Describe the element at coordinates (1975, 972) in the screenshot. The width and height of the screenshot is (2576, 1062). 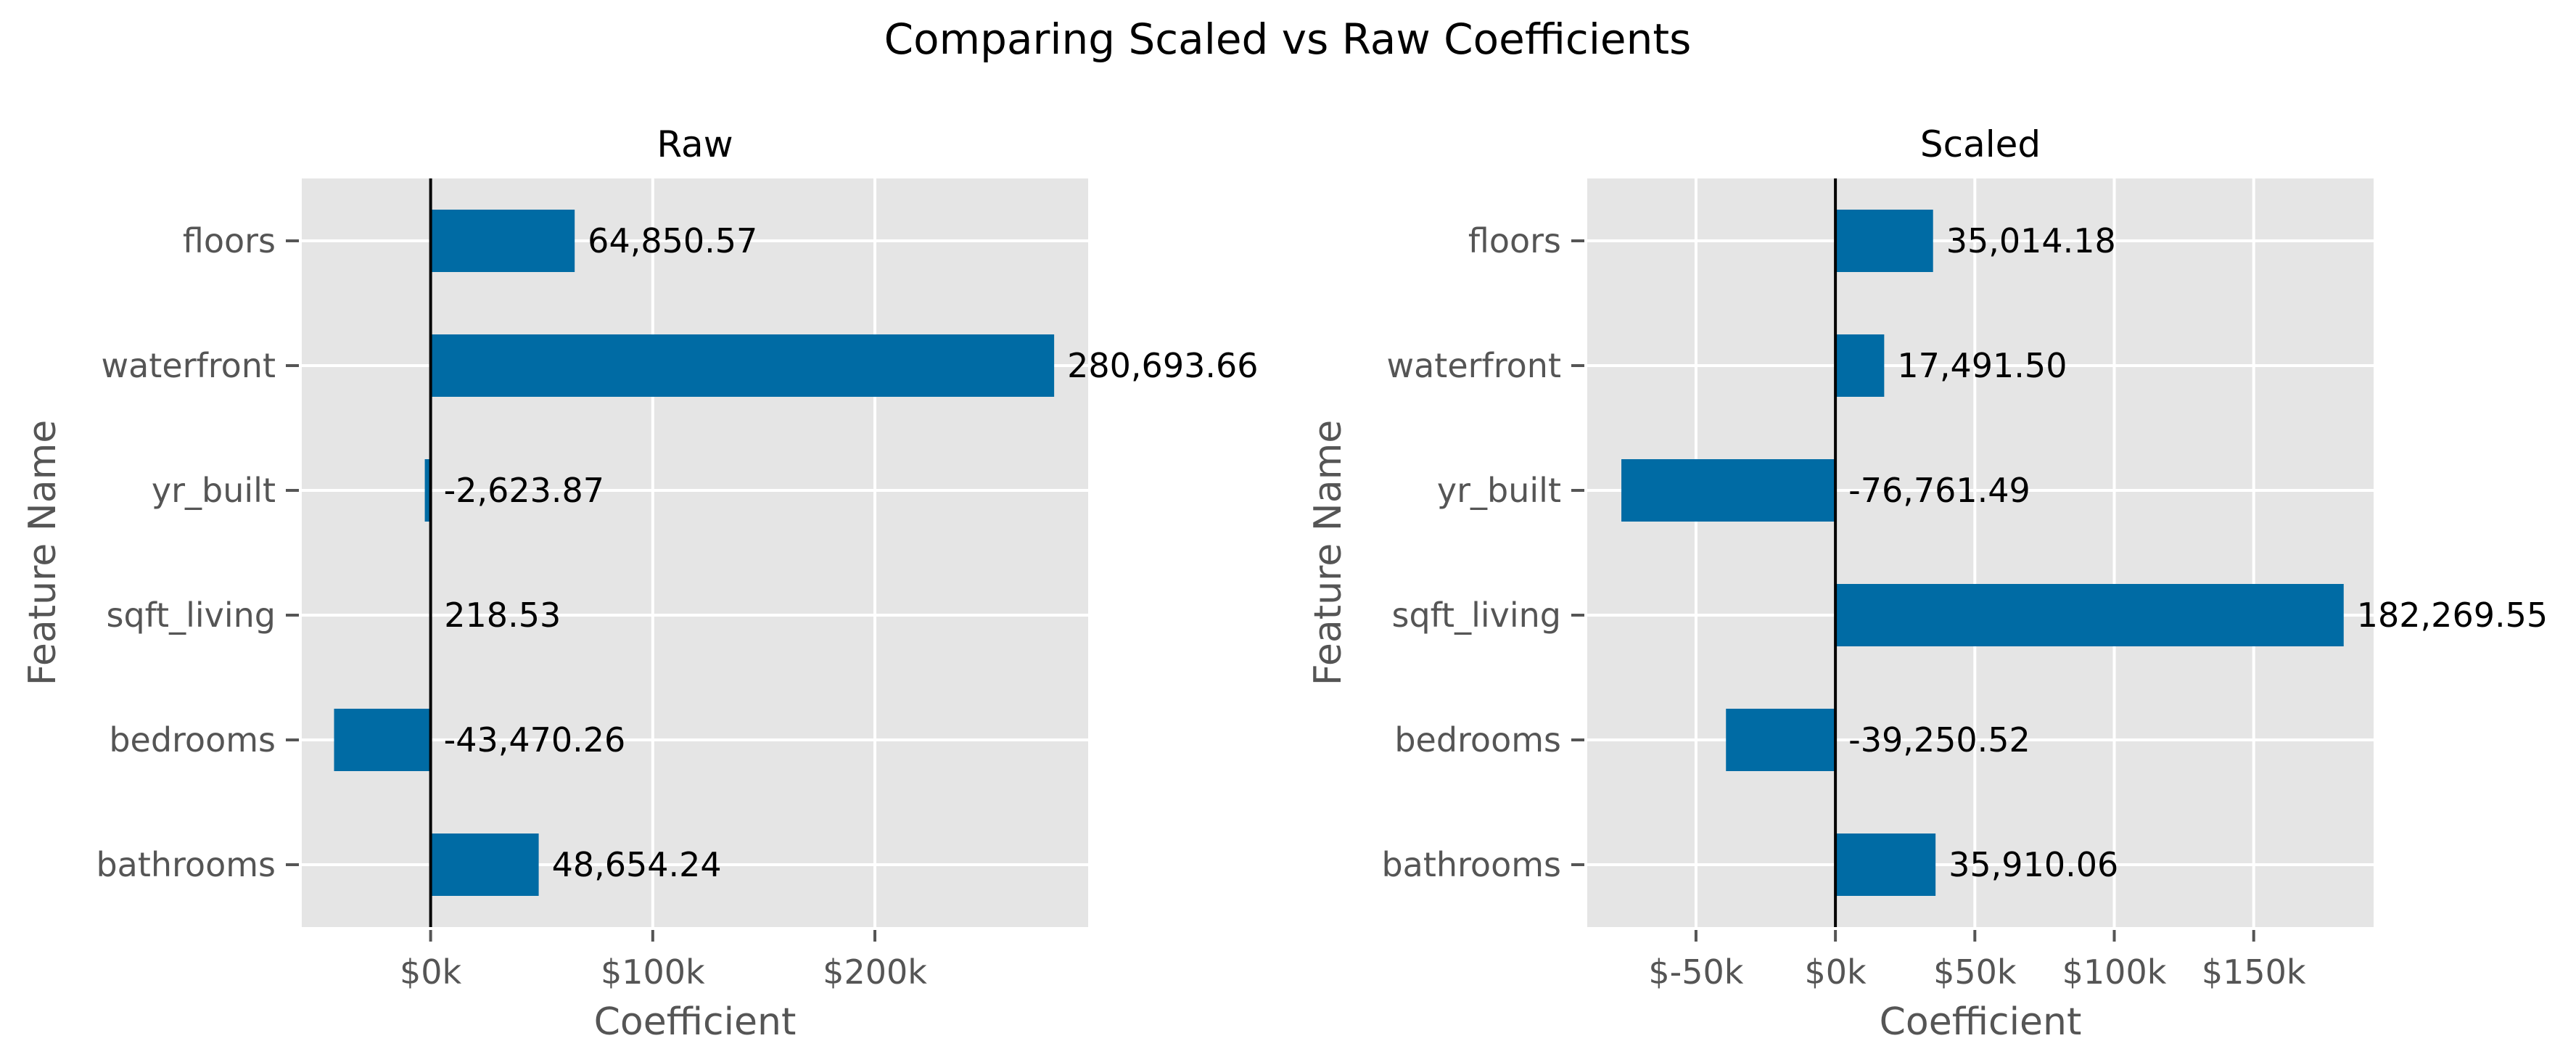
I see `scaled-xtick-label-2: $50k` at that location.